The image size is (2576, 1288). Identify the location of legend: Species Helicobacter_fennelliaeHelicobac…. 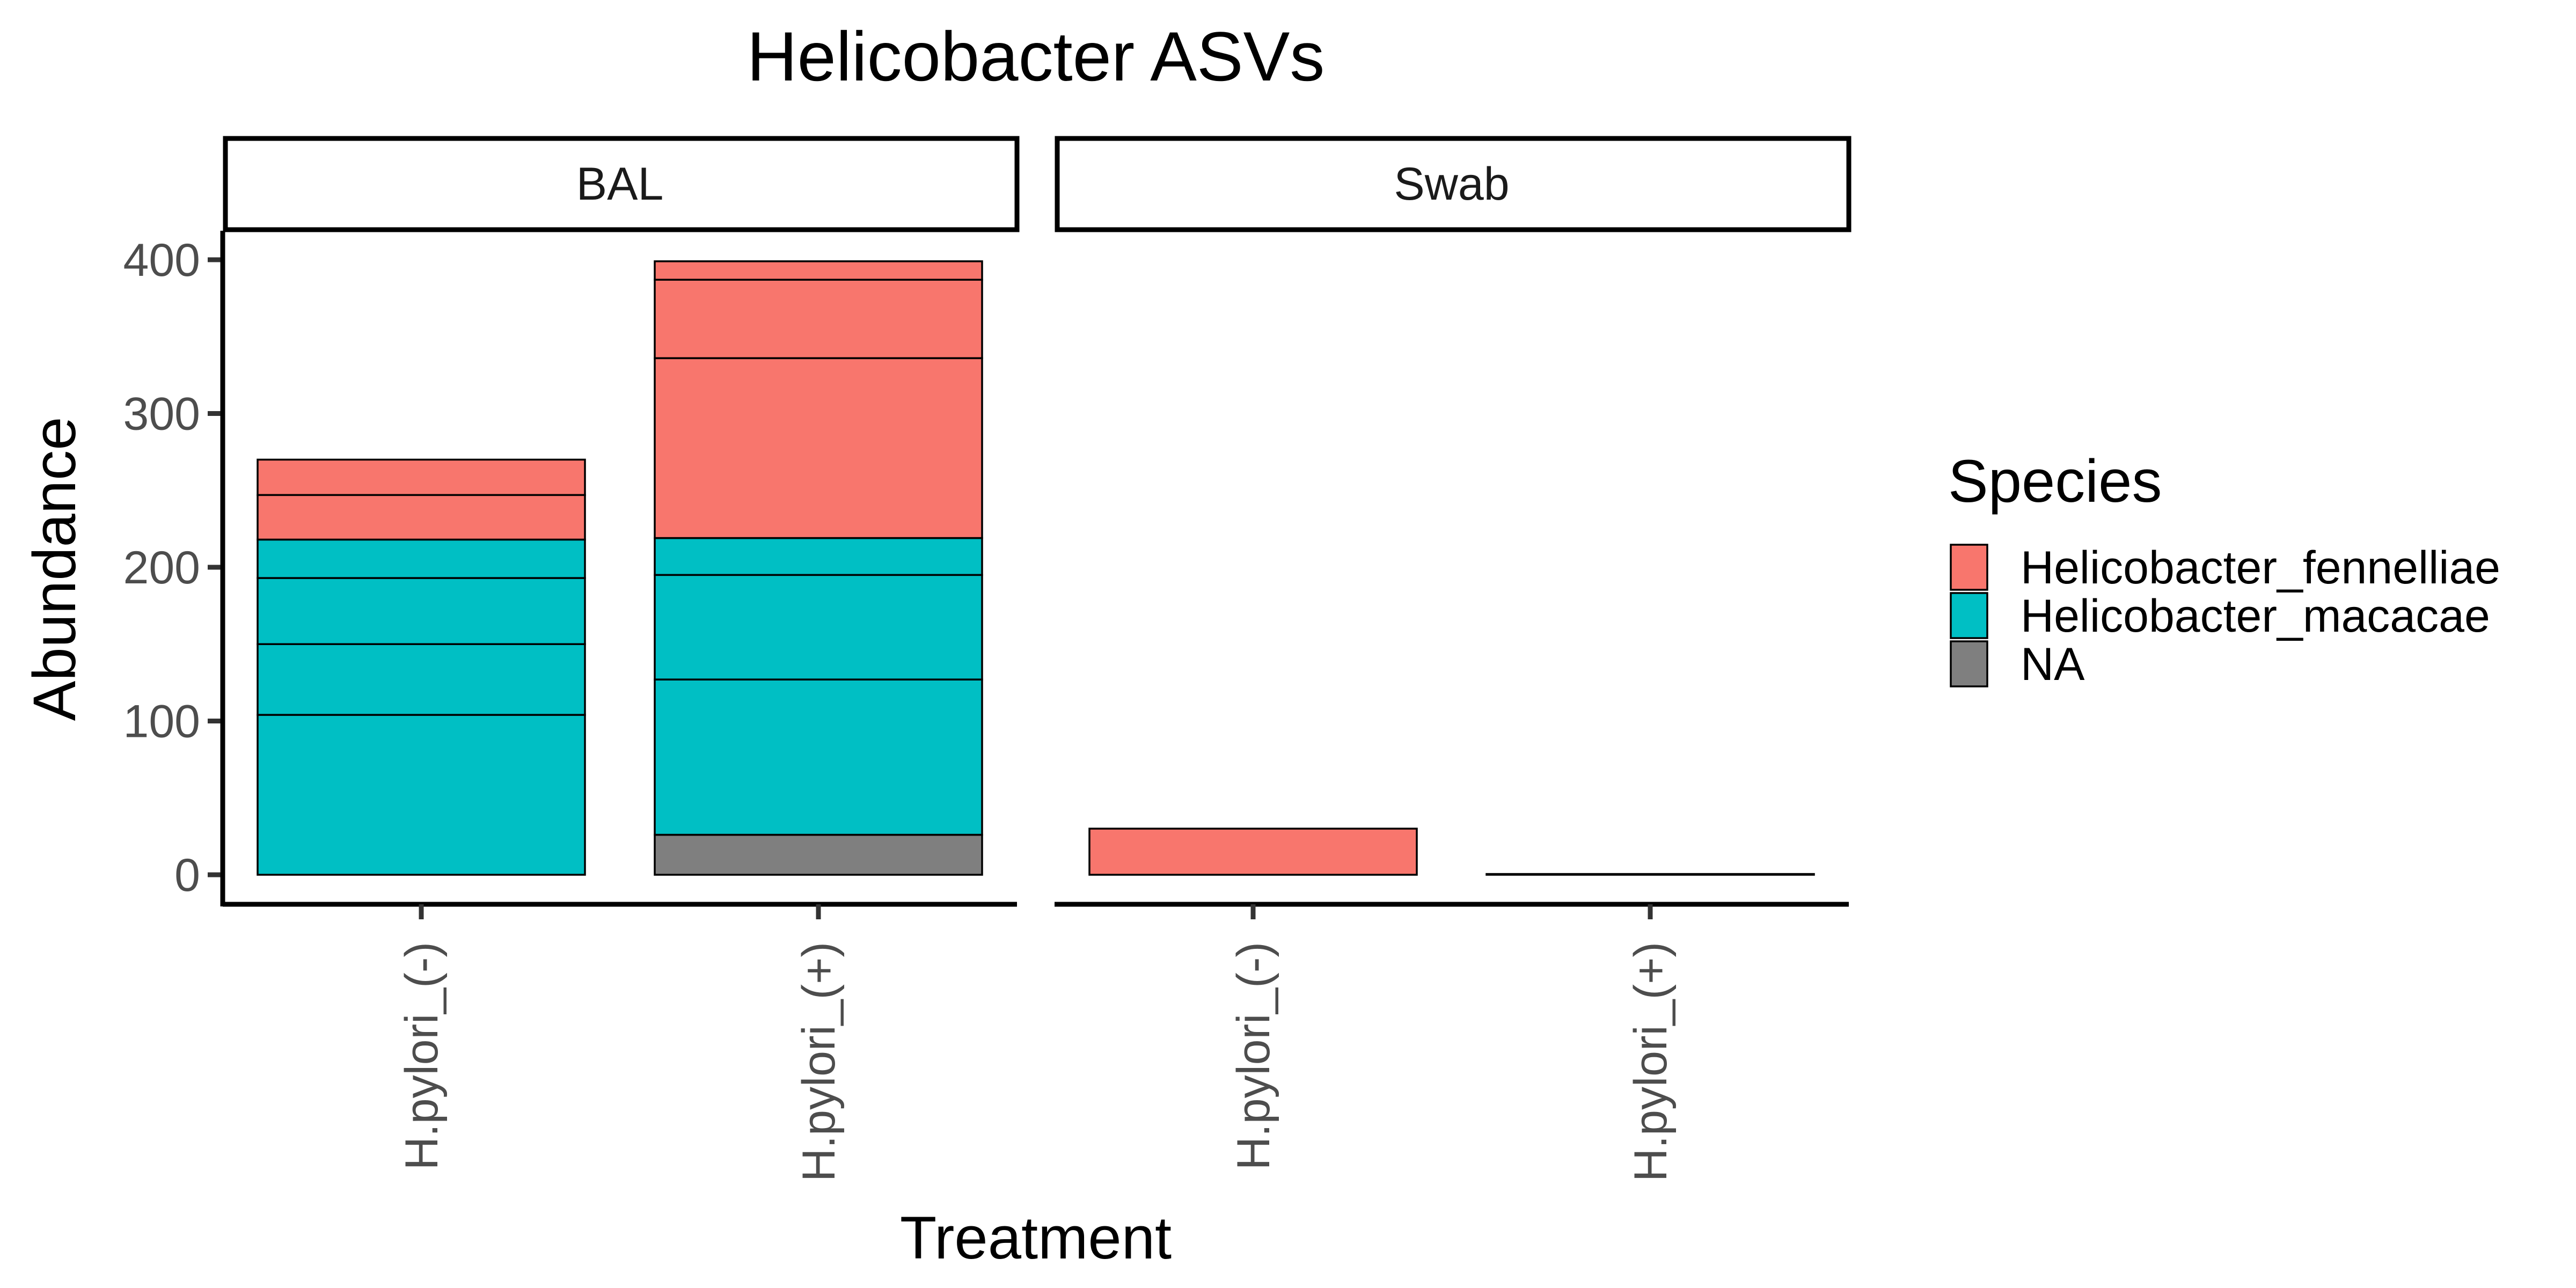
(2224, 569).